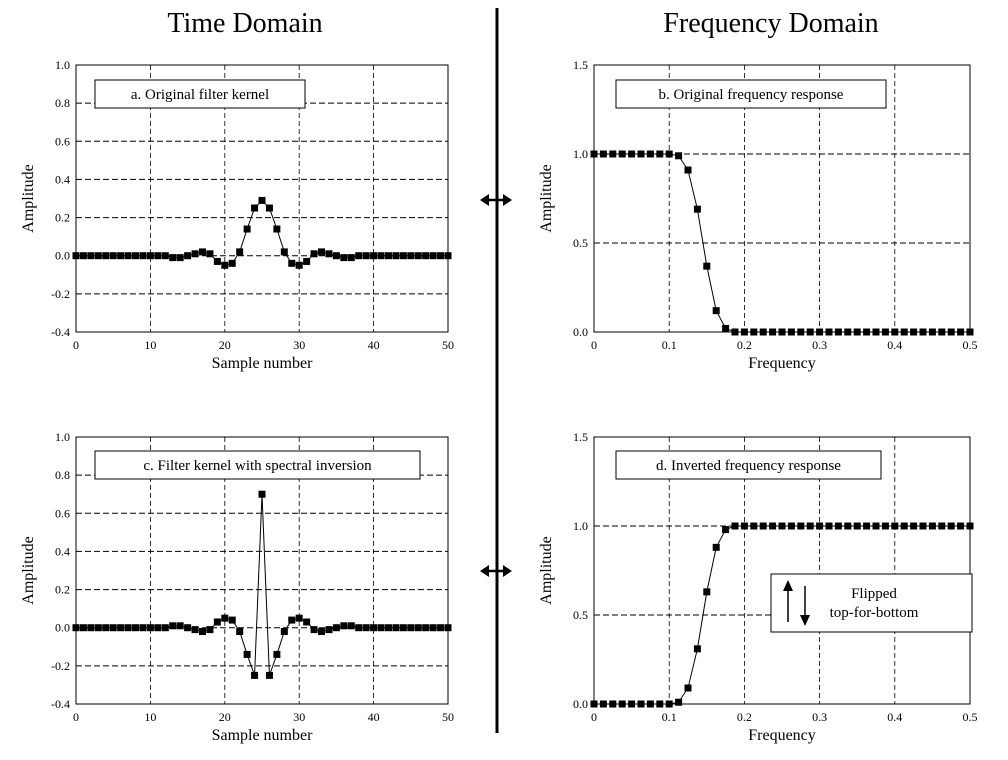 This screenshot has height=760, width=1008. I want to click on plot-frame, so click(262, 198).